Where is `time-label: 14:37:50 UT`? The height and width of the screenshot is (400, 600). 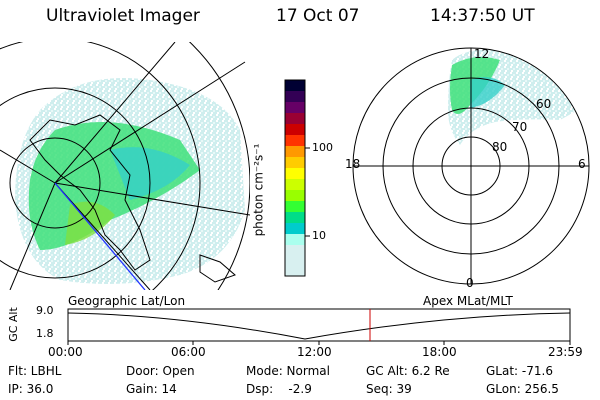 time-label: 14:37:50 UT is located at coordinates (482, 16).